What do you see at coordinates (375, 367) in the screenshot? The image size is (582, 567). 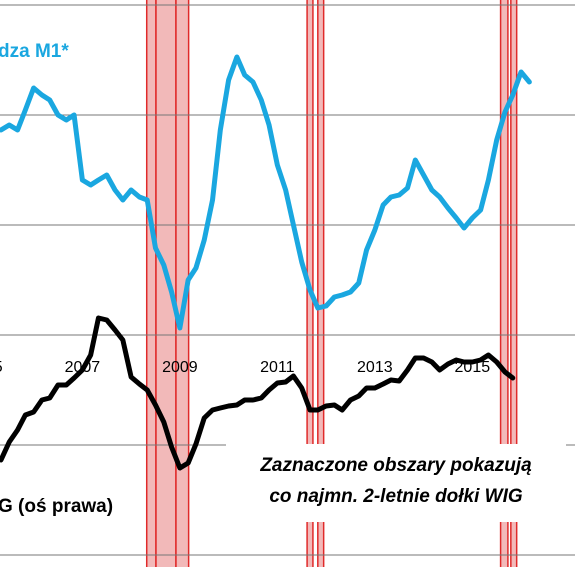 I see `x-tick-label: 2013` at bounding box center [375, 367].